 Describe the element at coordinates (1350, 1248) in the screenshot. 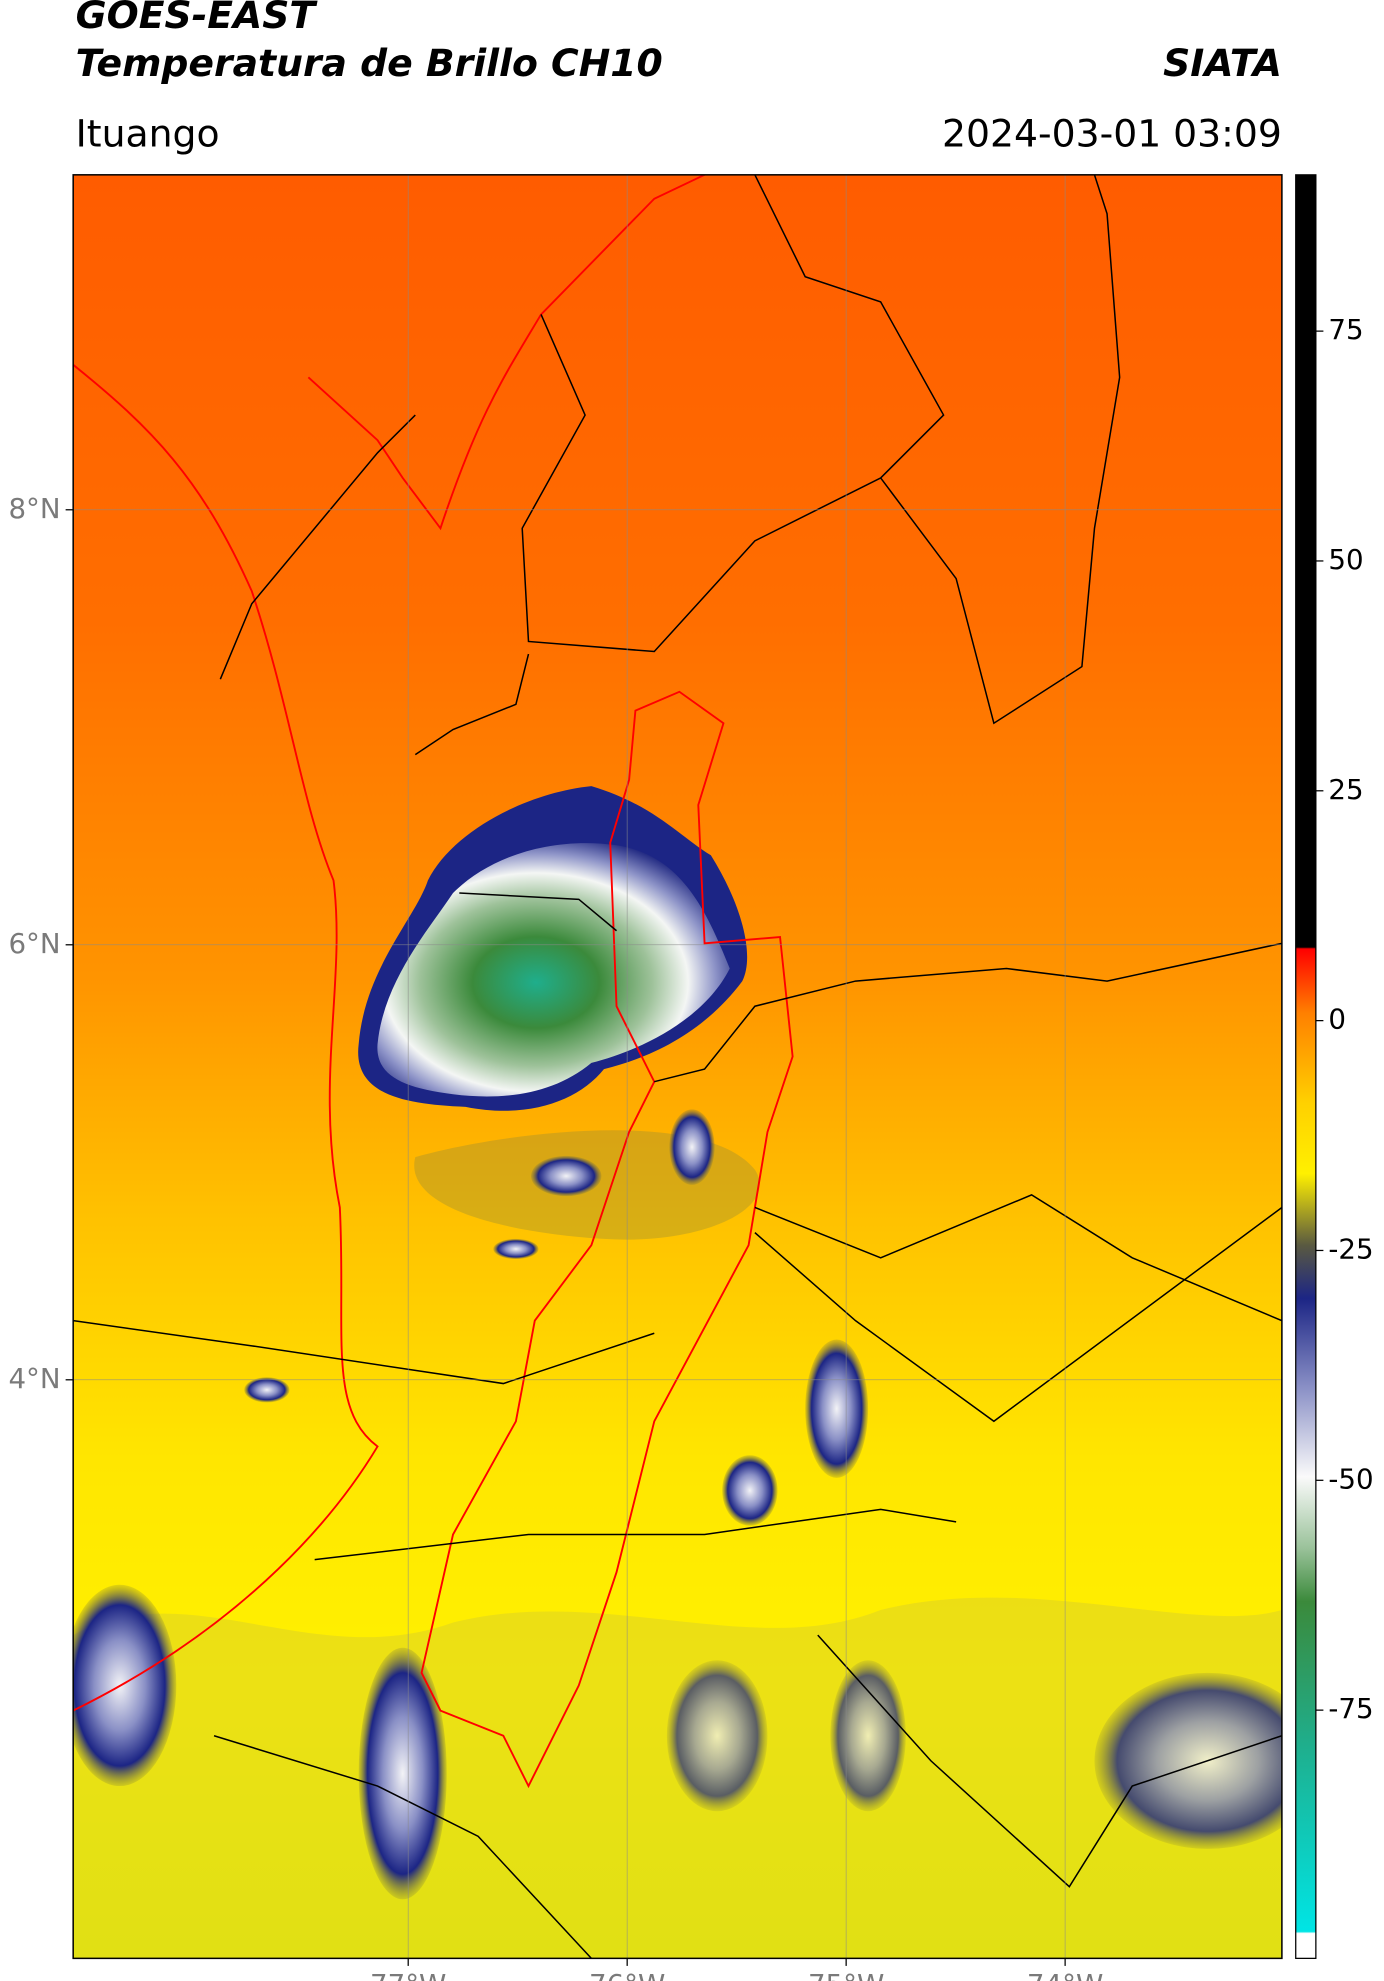

I see `colorbar-tick-label: -25` at that location.